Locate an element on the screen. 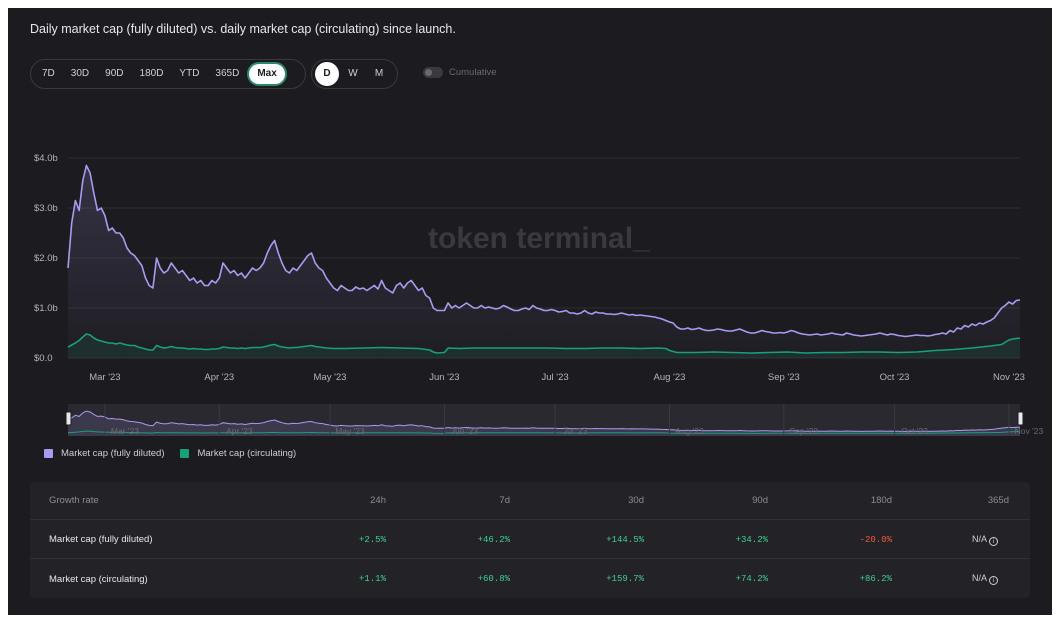  y-tick-label: $0.0 is located at coordinates (43, 358).